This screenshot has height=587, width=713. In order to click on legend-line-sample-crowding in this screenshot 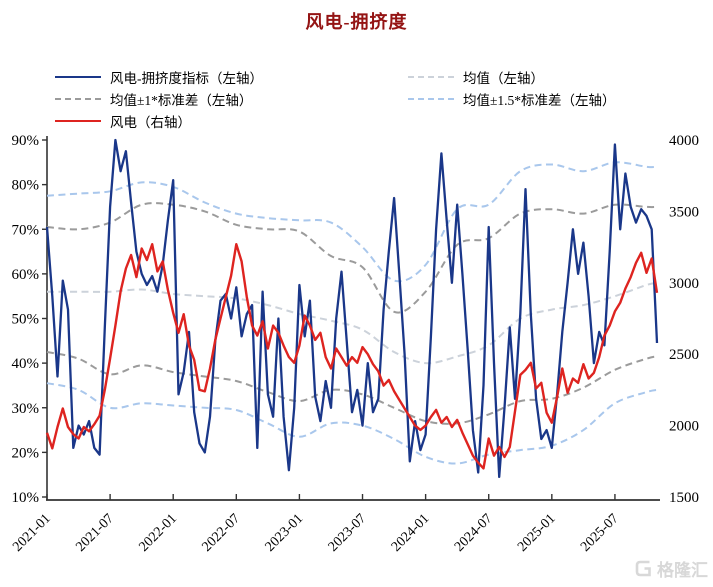, I will do `click(78, 77)`.